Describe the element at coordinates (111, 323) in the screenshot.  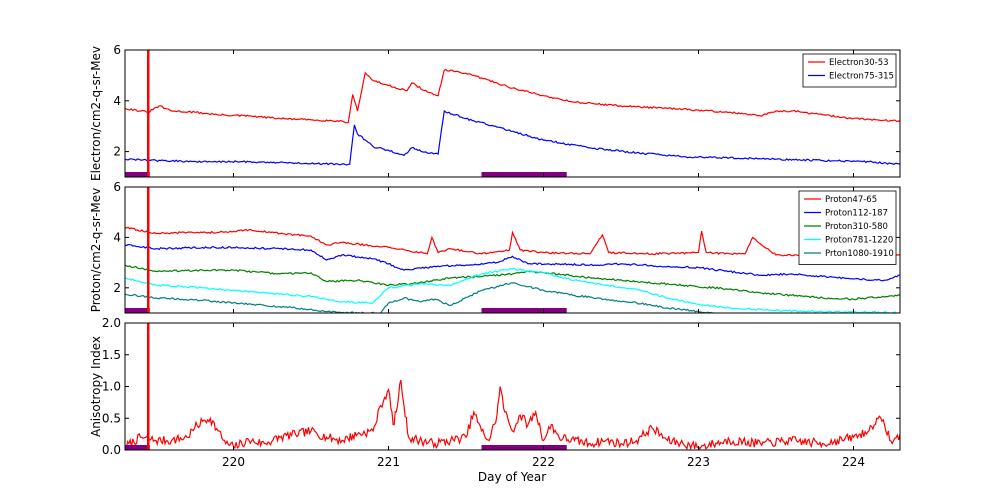
I see `y-tick-label: 2.0` at that location.